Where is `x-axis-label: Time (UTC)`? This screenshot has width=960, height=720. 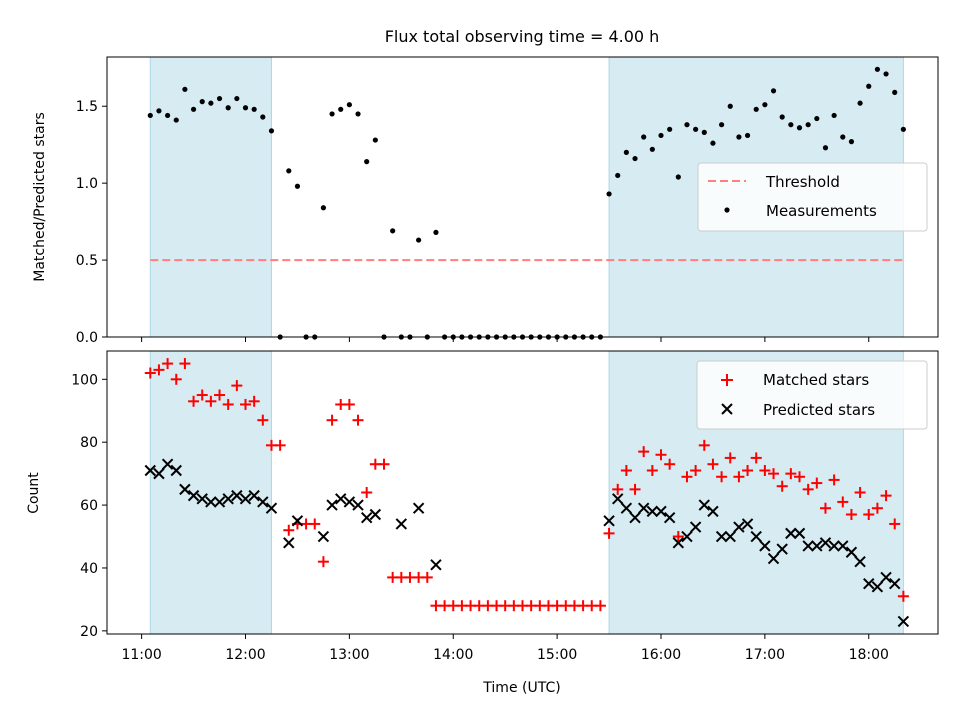 x-axis-label: Time (UTC) is located at coordinates (521, 688).